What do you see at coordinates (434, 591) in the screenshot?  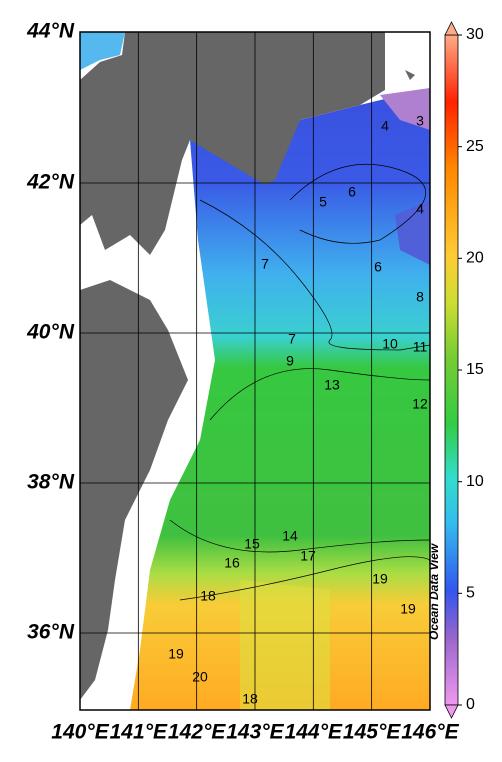 I see `credit: Ocean Data View` at bounding box center [434, 591].